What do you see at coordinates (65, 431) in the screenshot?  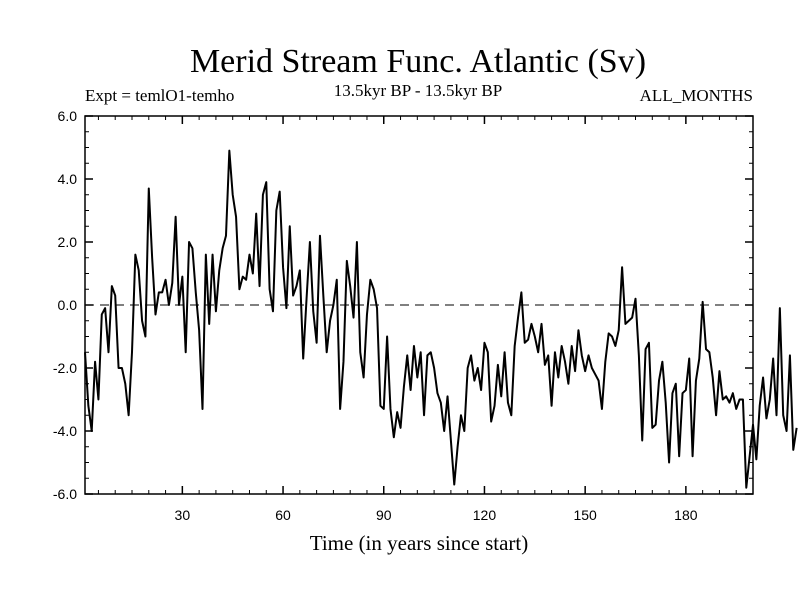 I see `y-tick-label: -4.0` at bounding box center [65, 431].